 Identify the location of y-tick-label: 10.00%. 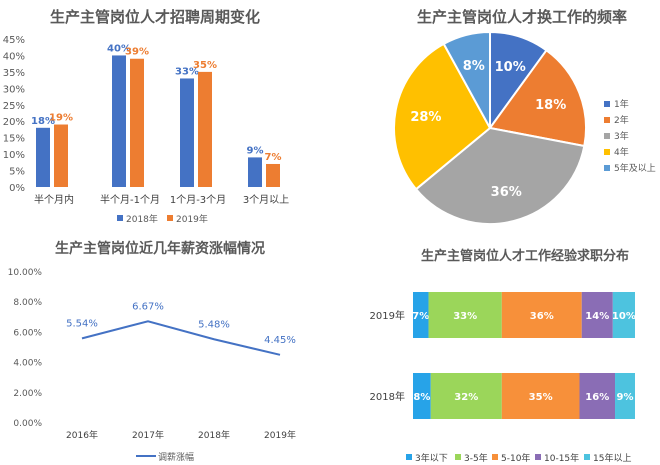
(25, 273).